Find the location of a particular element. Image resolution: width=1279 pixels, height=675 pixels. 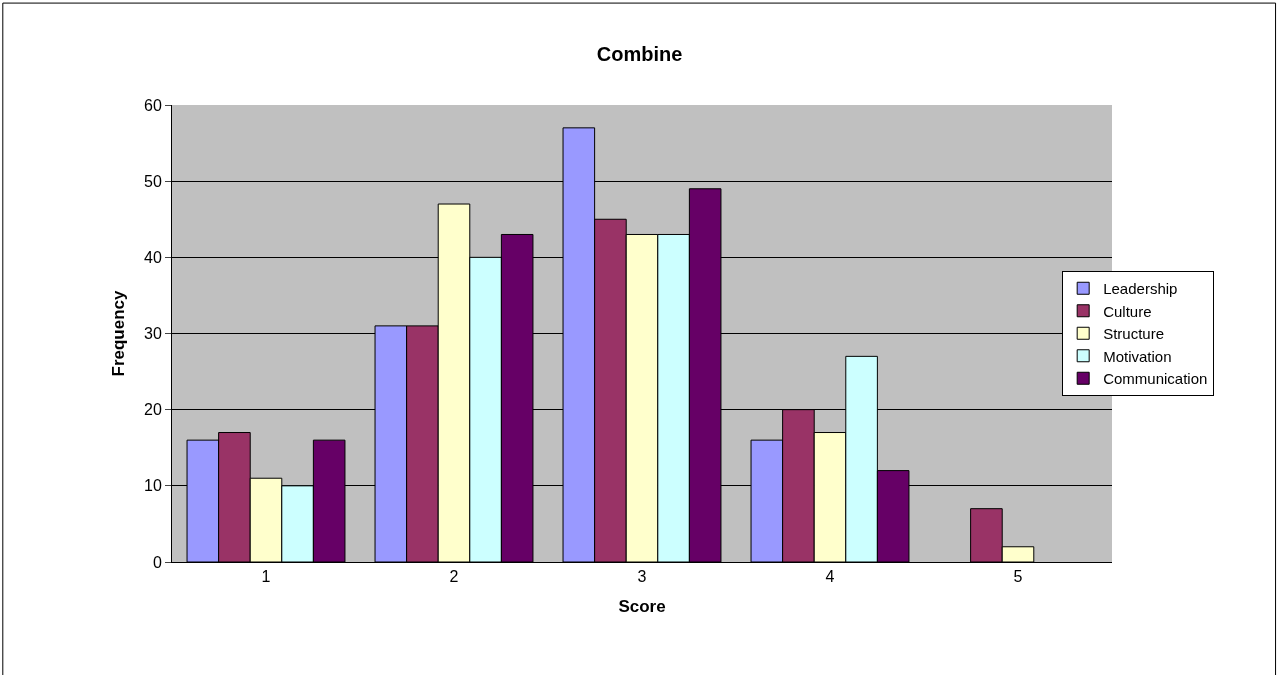

legend-label: Culture is located at coordinates (1127, 311).